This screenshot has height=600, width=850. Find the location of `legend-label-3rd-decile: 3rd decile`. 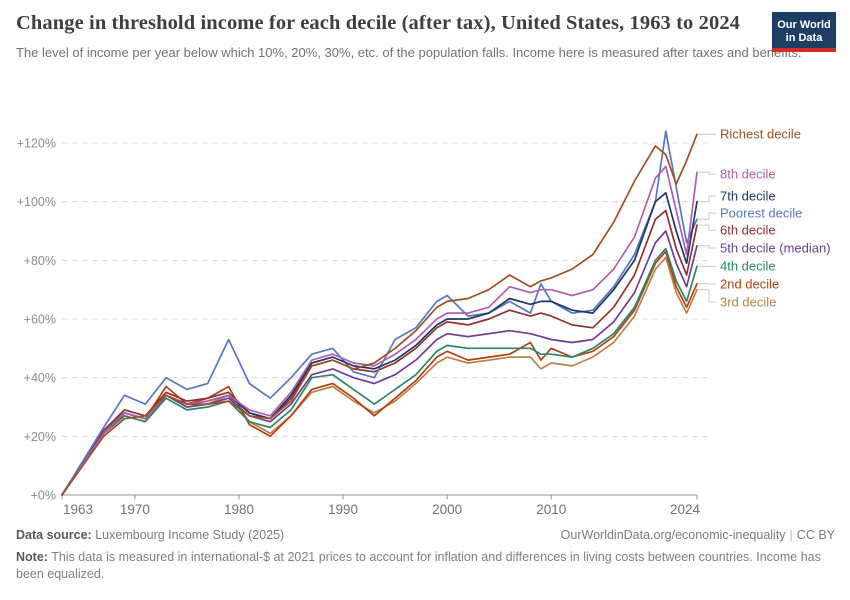

legend-label-3rd-decile: 3rd decile is located at coordinates (748, 301).